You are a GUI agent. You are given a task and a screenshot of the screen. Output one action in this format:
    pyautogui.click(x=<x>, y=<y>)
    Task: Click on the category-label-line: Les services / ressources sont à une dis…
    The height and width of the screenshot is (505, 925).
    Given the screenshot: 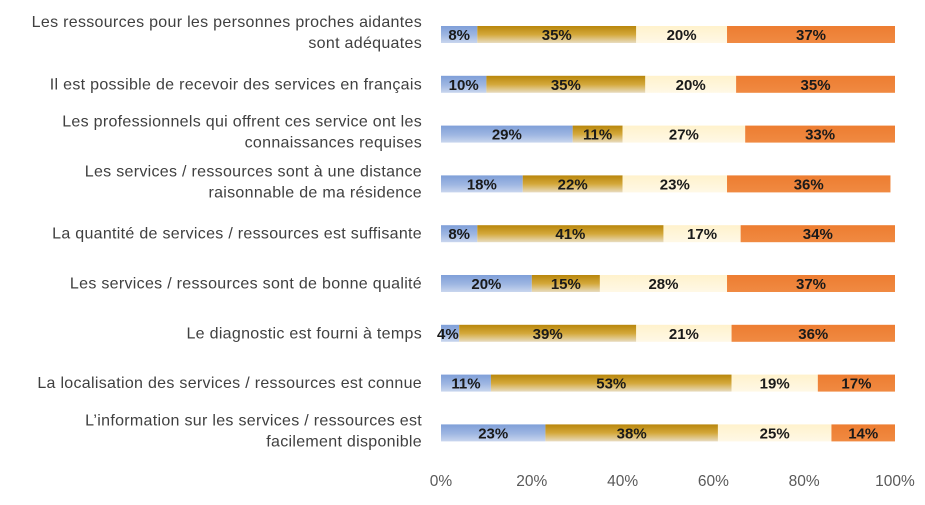 What is the action you would take?
    pyautogui.click(x=253, y=171)
    